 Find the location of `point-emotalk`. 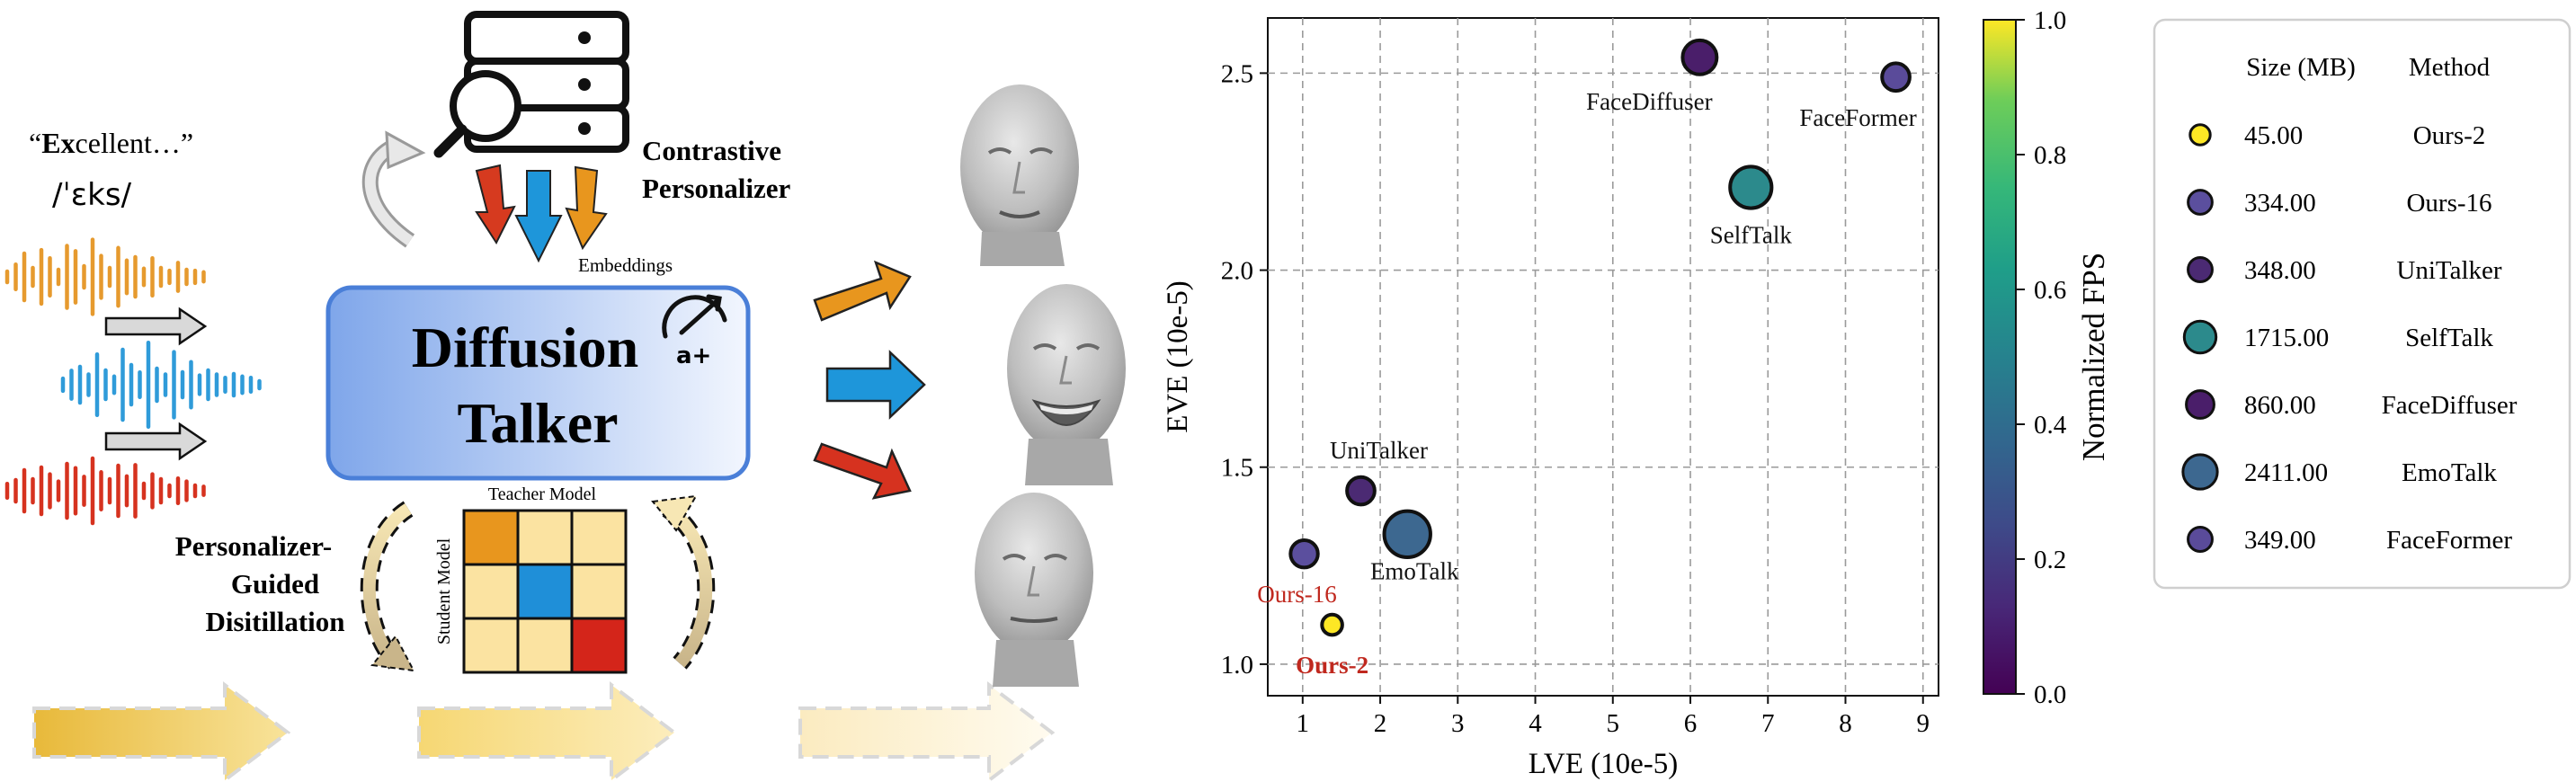

point-emotalk is located at coordinates (1407, 534).